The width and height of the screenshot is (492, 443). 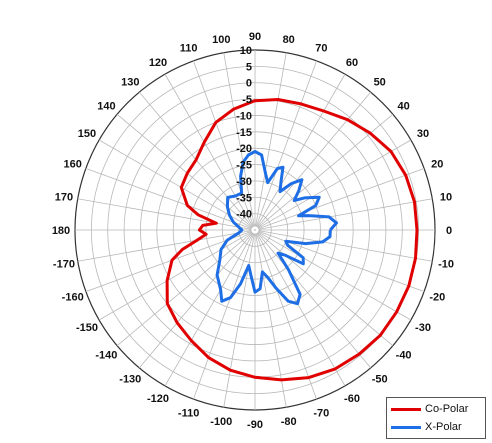 I want to click on angle-tick-label: -150, so click(x=87, y=328).